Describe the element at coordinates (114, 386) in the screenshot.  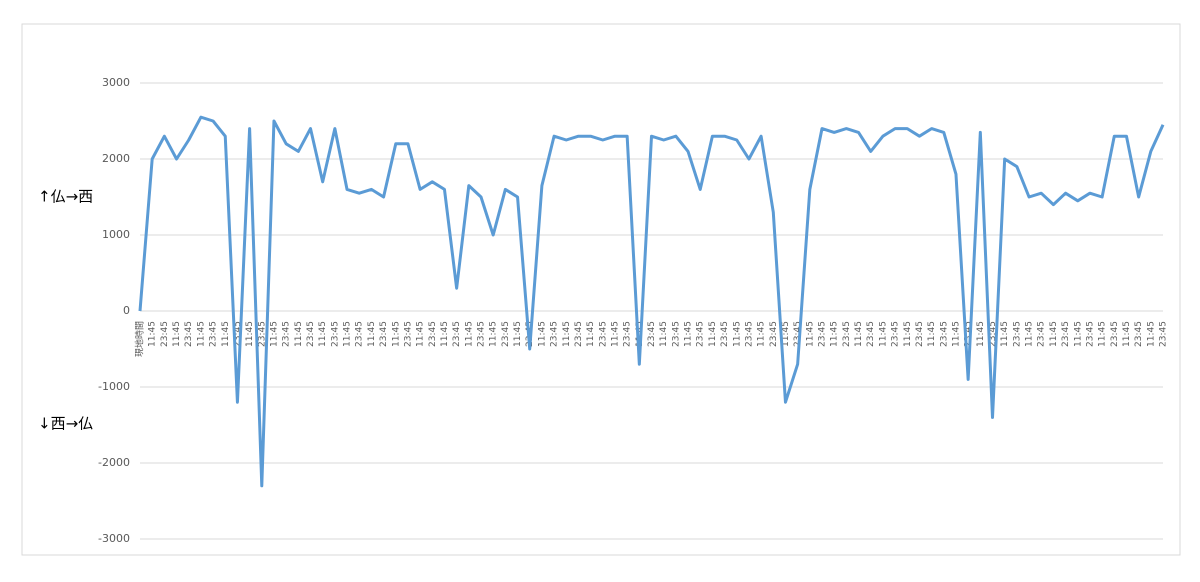
I see `y-tick-label: -1000` at that location.